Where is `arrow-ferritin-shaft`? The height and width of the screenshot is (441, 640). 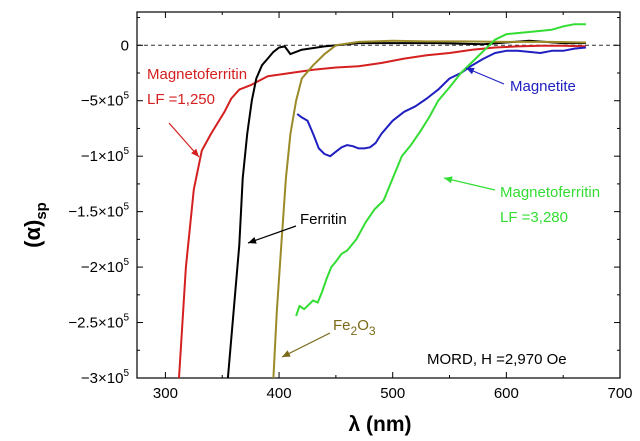 arrow-ferritin-shaft is located at coordinates (272, 234).